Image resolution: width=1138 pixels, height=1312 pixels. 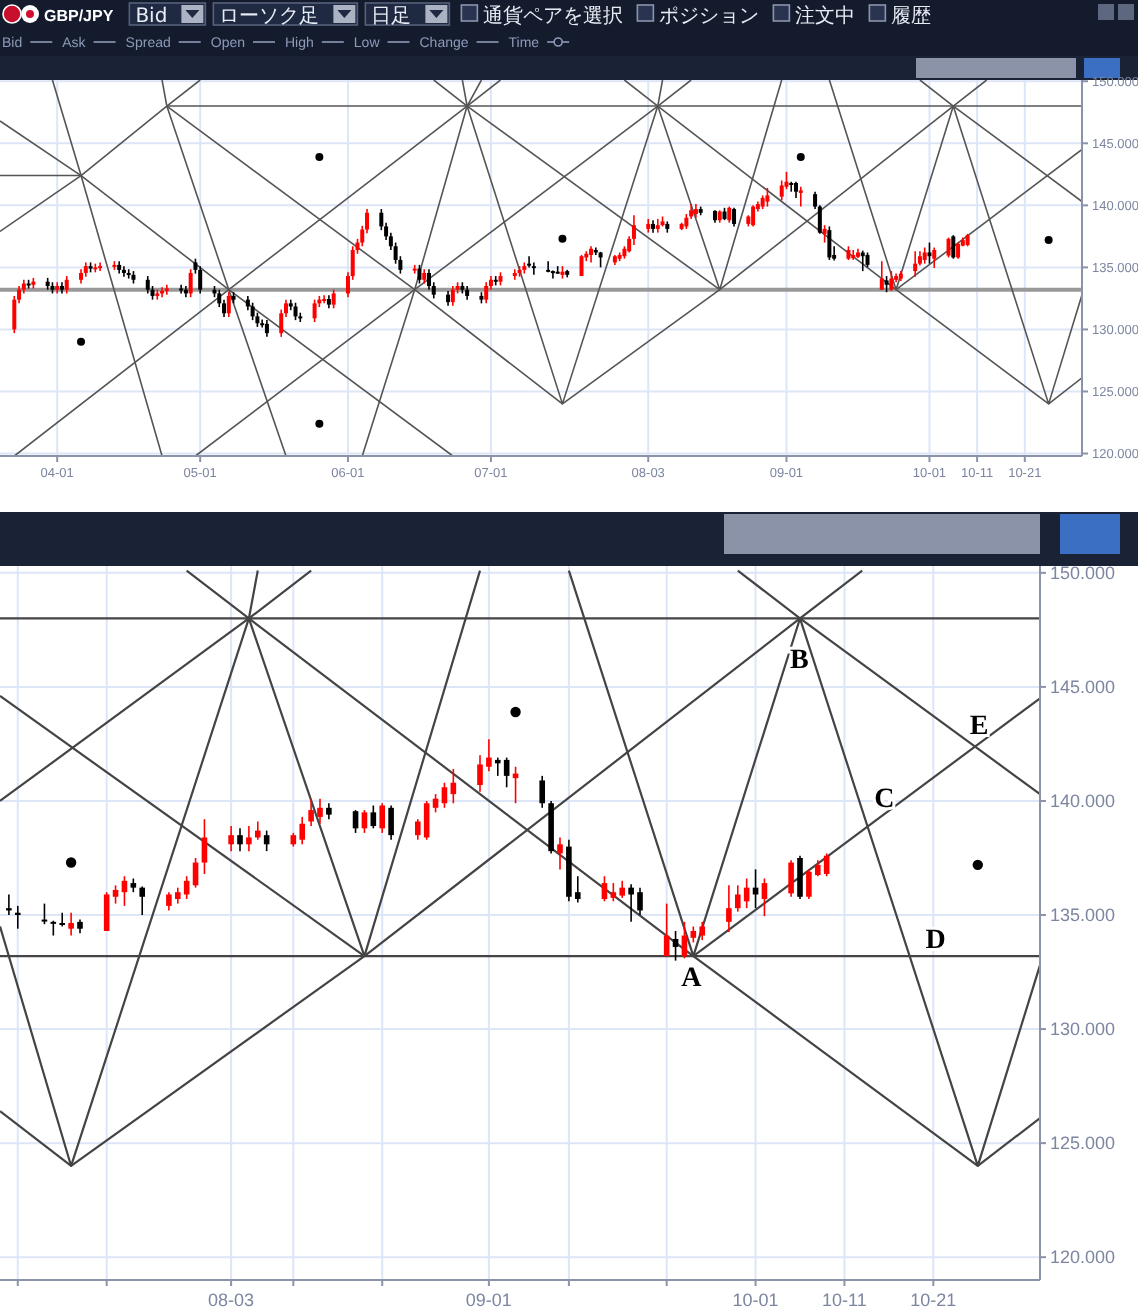 What do you see at coordinates (911, 17) in the screenshot?
I see `text: 履歴` at bounding box center [911, 17].